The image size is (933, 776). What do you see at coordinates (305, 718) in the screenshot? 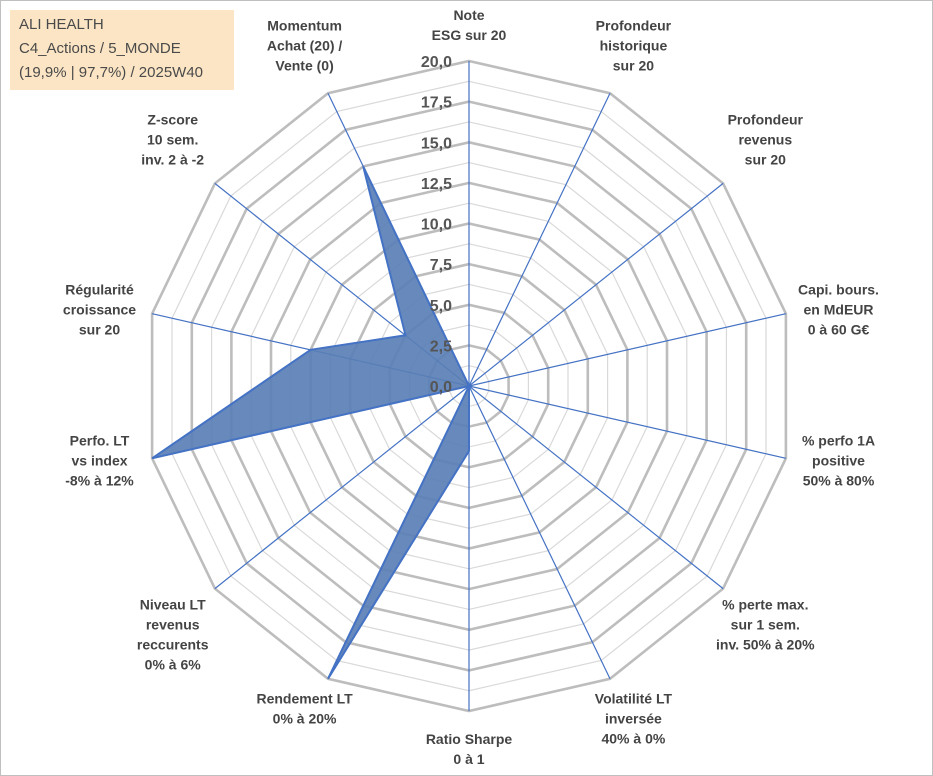
I see `axis-label-line: 0% à 20%` at bounding box center [305, 718].